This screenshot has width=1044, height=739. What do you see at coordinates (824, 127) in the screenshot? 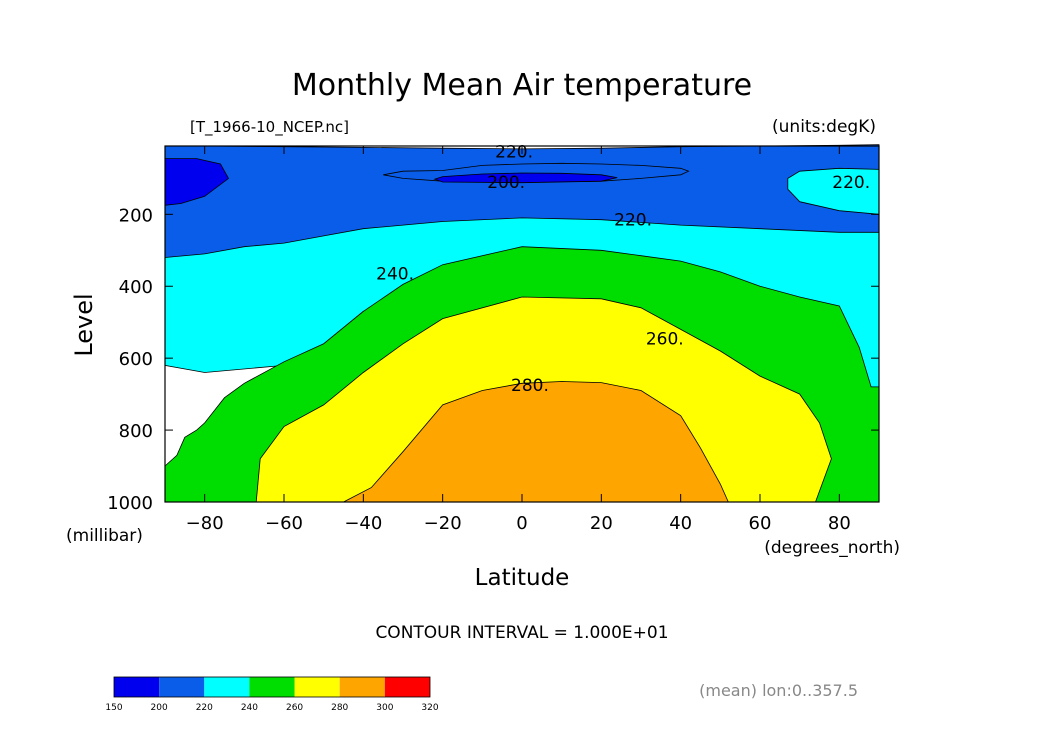
I see `units-label: (units:degK)` at bounding box center [824, 127].